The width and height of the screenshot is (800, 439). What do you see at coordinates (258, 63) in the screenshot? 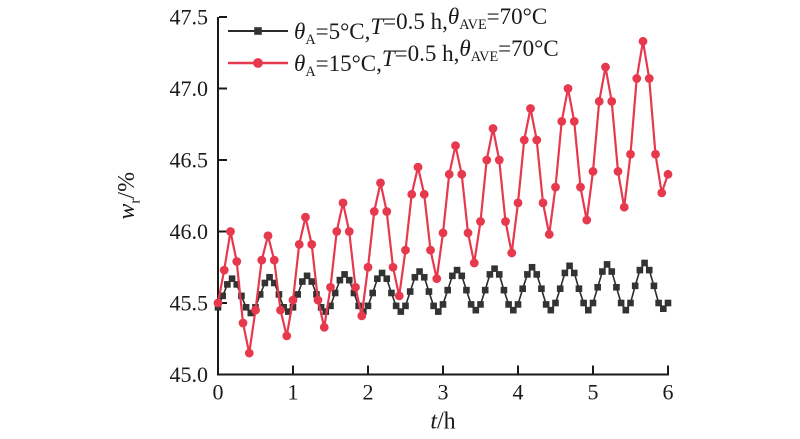
I see `legend-marker-circle` at bounding box center [258, 63].